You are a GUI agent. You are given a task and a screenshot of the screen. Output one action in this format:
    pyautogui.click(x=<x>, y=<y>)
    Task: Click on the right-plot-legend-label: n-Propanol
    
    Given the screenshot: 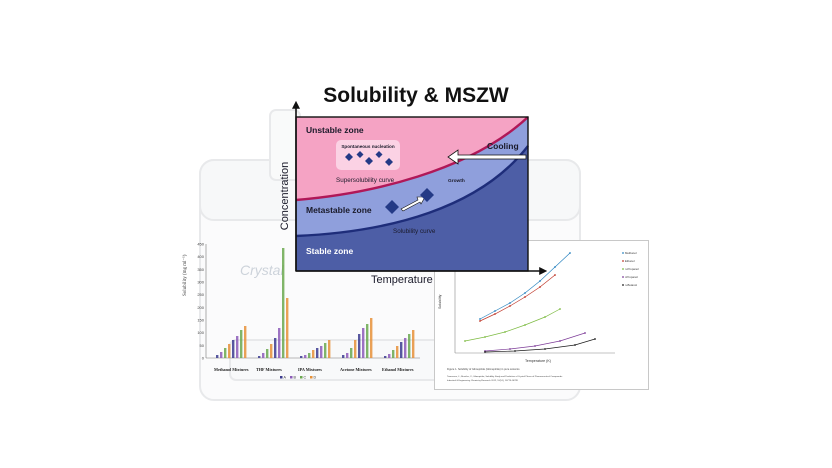 What is the action you would take?
    pyautogui.click(x=632, y=269)
    